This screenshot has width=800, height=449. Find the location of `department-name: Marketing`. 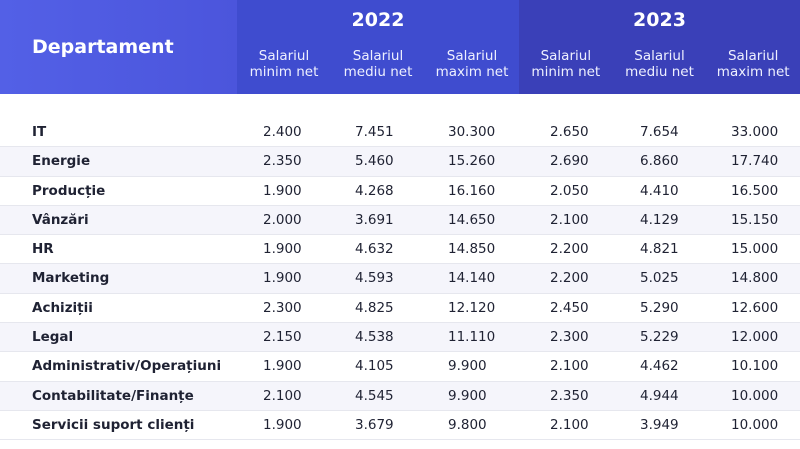

department-name: Marketing is located at coordinates (71, 278).